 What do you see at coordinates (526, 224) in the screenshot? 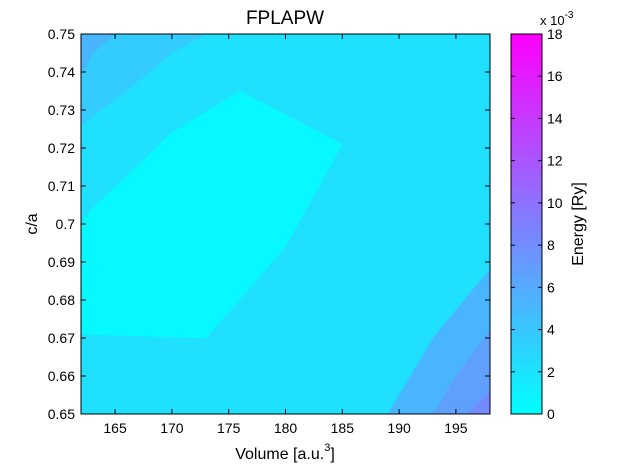
I see `colorbar` at bounding box center [526, 224].